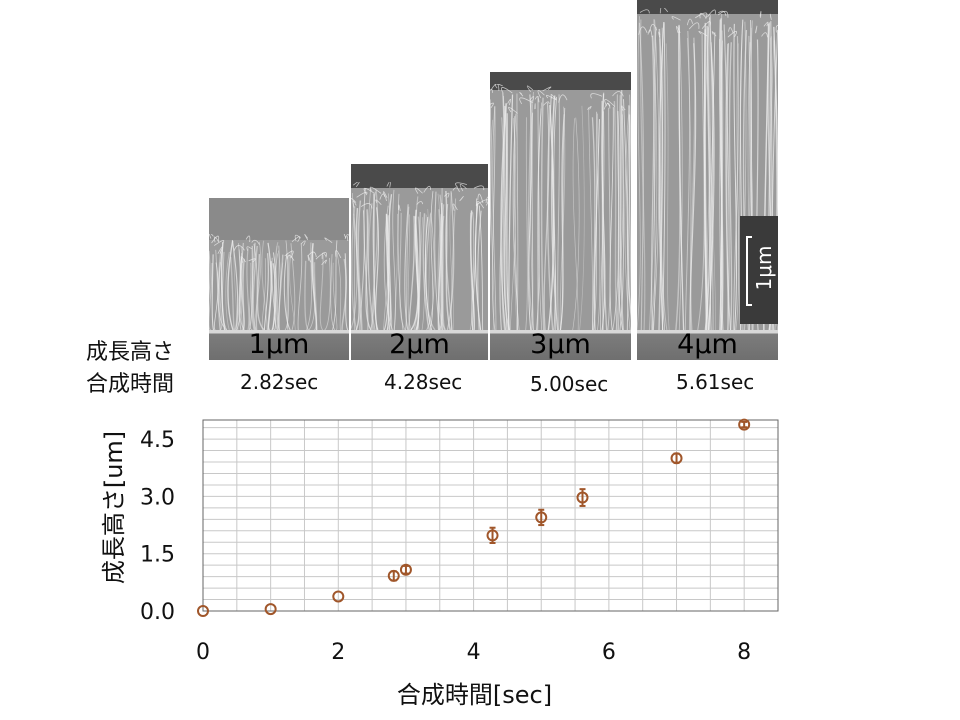 This screenshot has width=960, height=720. I want to click on sem-image-2: 2μm, so click(419, 262).